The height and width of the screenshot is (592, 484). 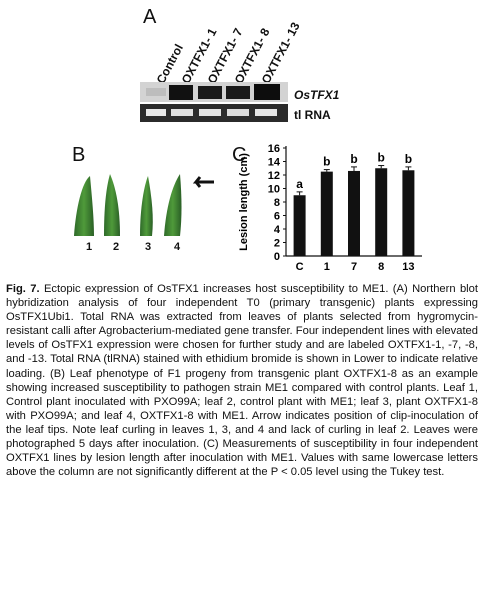 What do you see at coordinates (317, 95) in the screenshot?
I see `blot-label-ostfx1: OsTFX1` at bounding box center [317, 95].